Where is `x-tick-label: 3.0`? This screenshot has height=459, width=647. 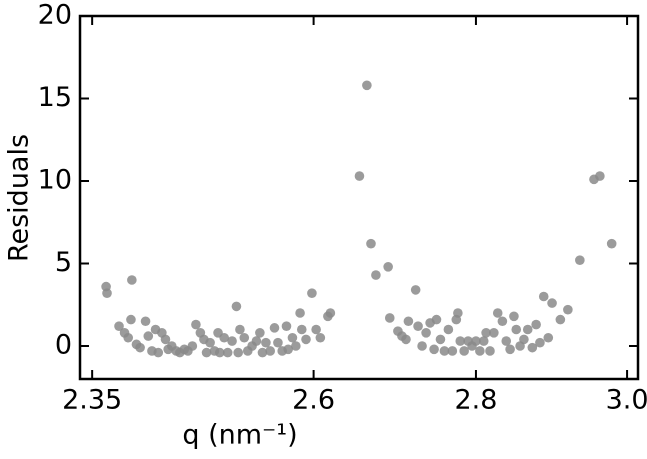
x-tick-label: 3.0 is located at coordinates (626, 400).